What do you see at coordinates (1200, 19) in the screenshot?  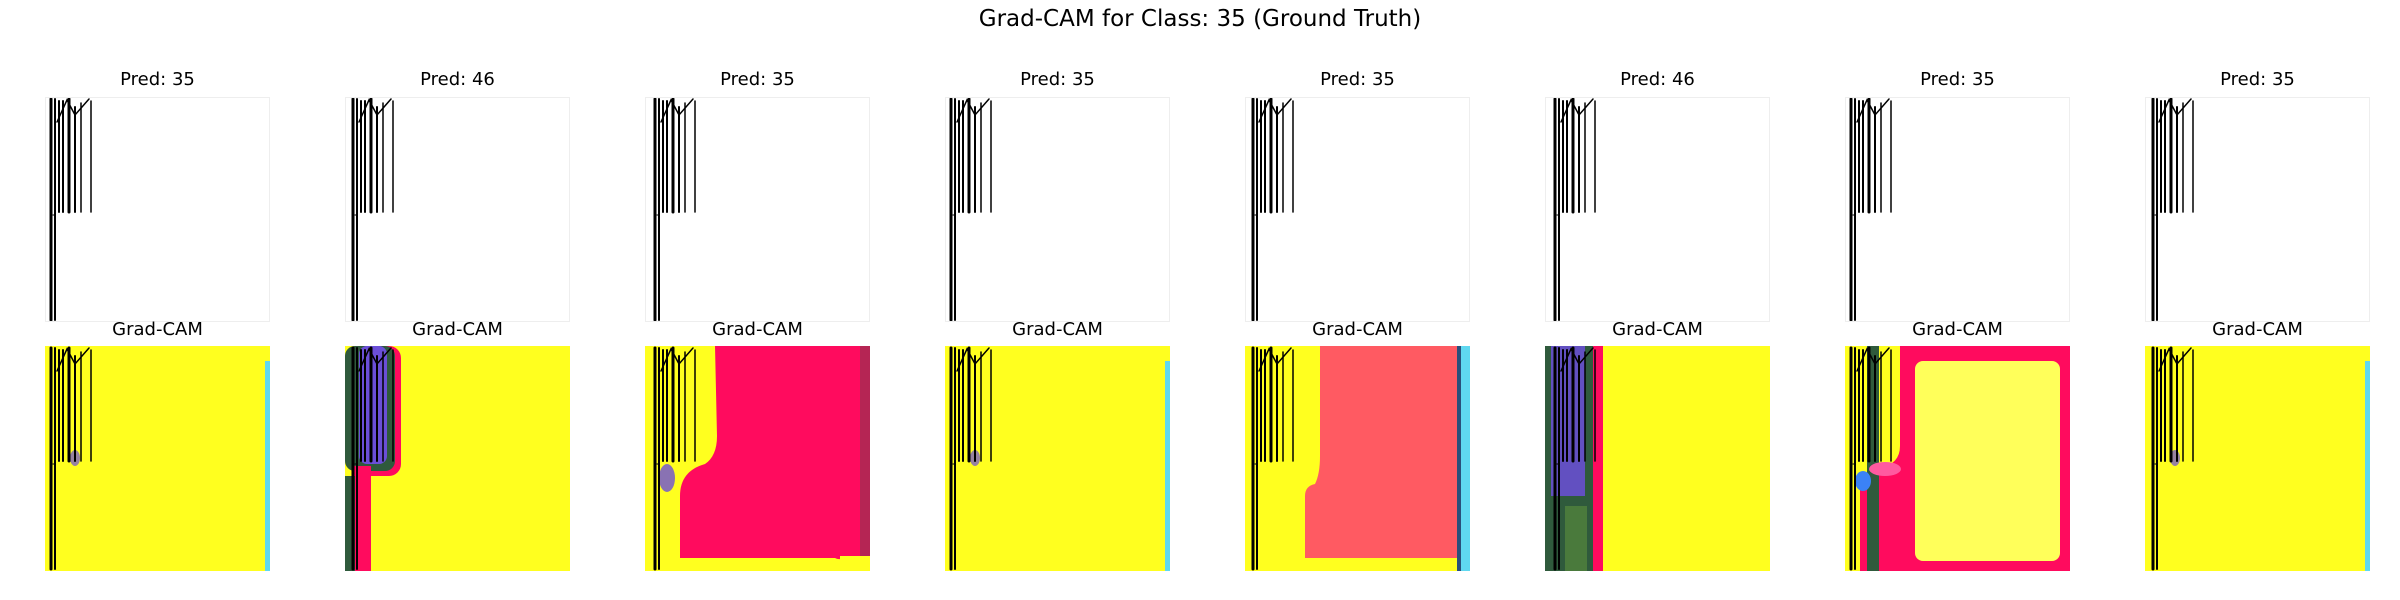 I see `figure-title: Grad-CAM for Class: 35 (Ground Truth)` at bounding box center [1200, 19].